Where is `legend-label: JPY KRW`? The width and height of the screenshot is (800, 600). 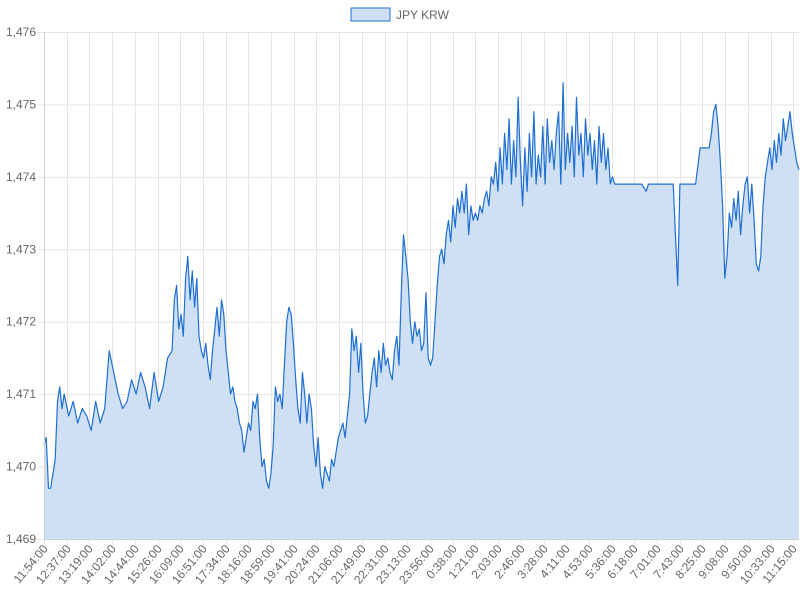
legend-label: JPY KRW is located at coordinates (423, 15).